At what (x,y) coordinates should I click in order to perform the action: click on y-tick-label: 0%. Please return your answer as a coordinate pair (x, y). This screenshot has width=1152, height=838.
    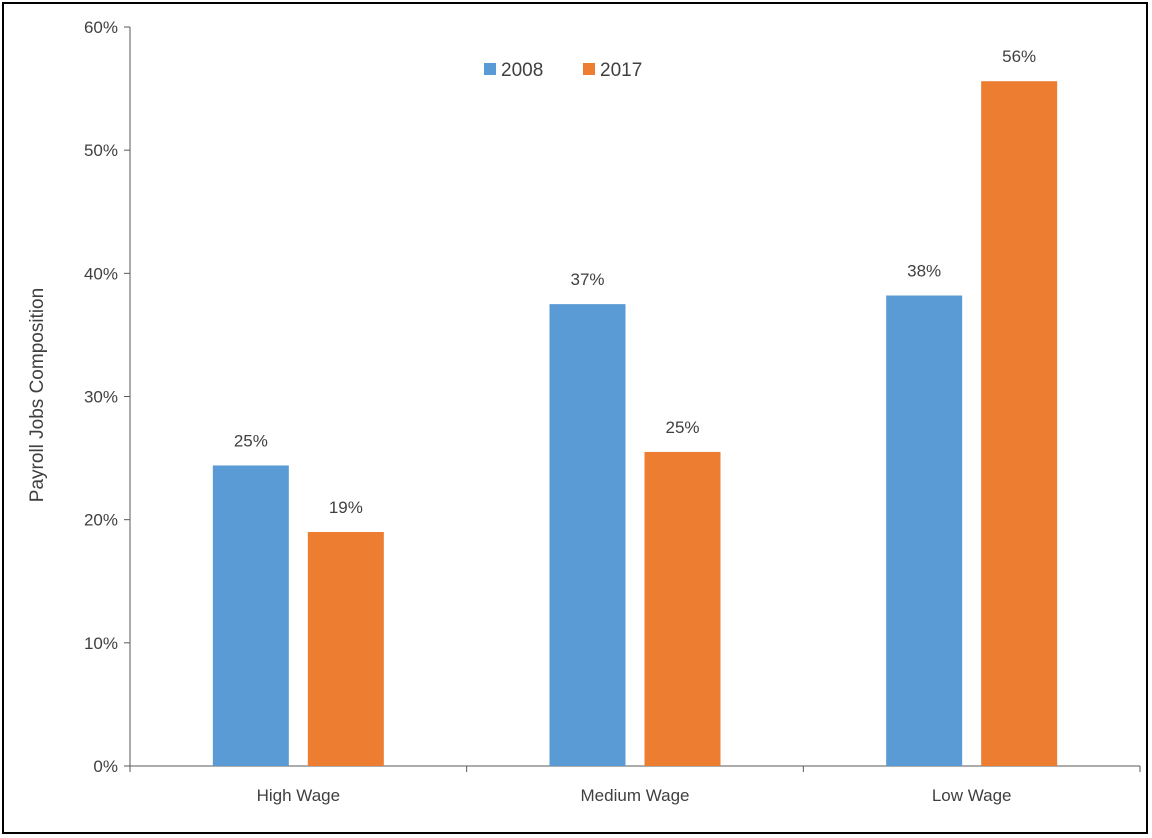
    Looking at the image, I should click on (105, 766).